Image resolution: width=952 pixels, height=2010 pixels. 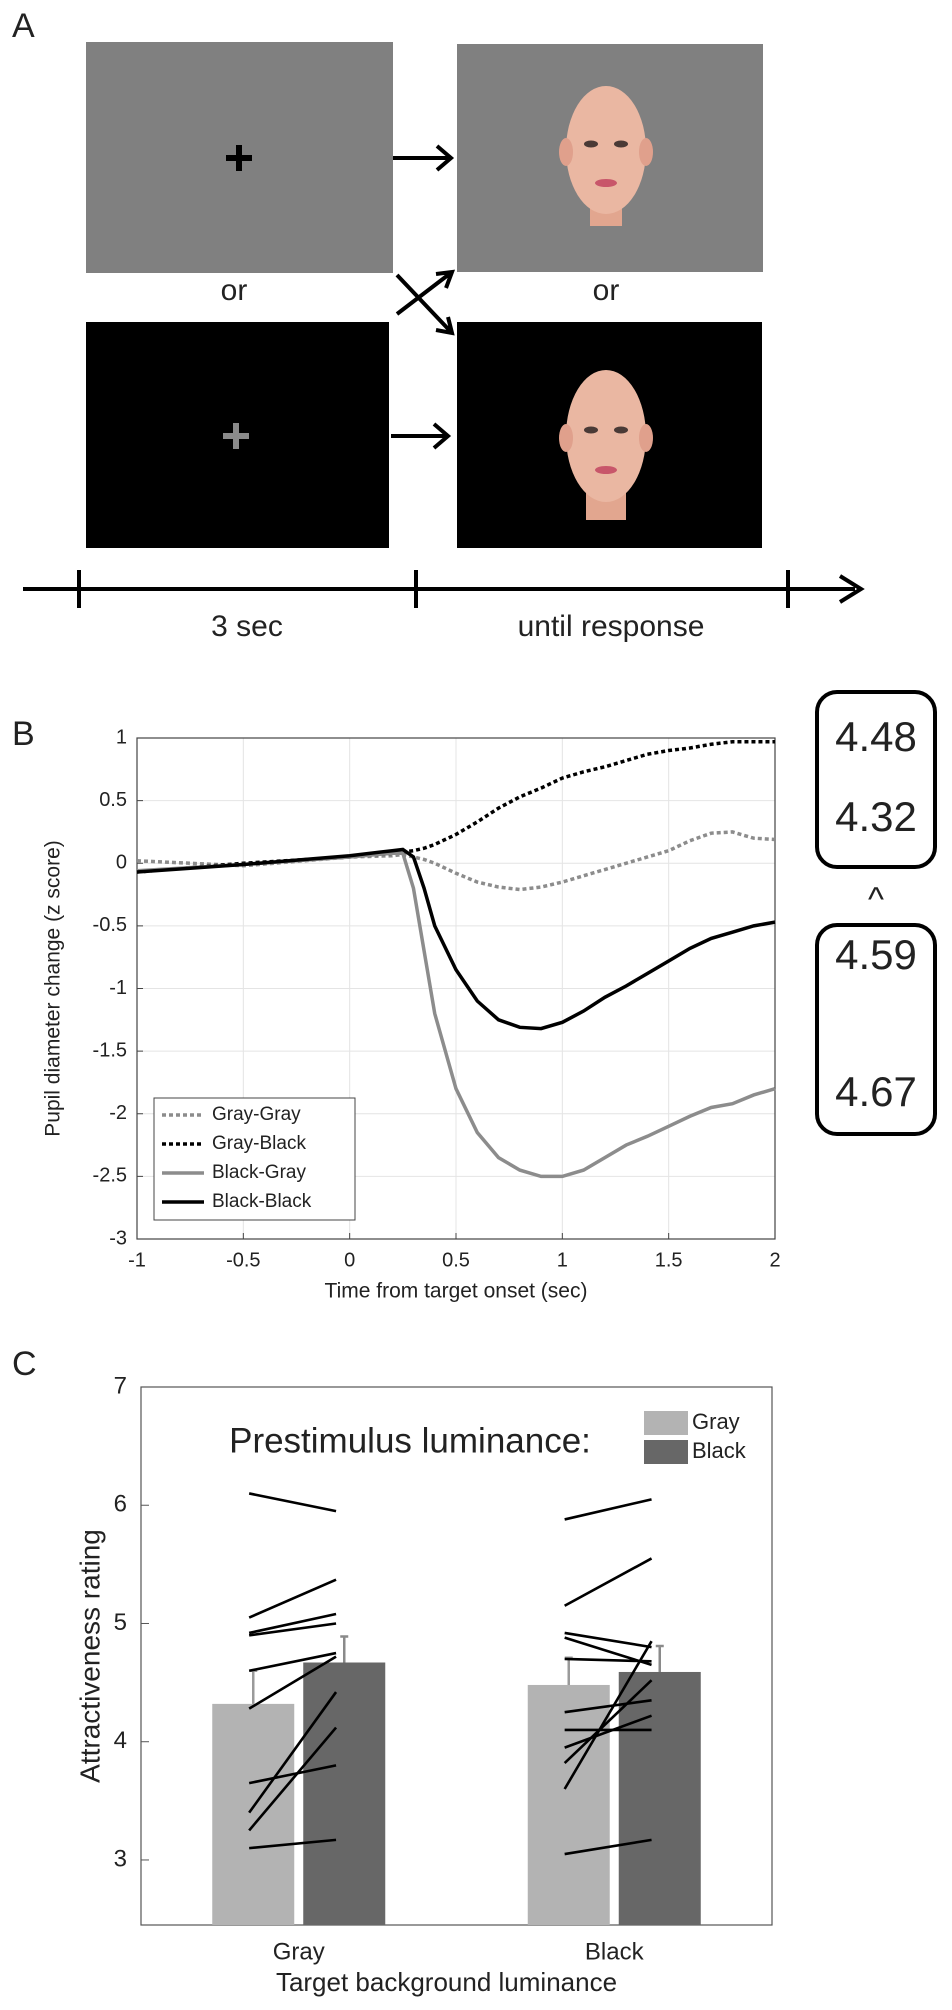 What do you see at coordinates (243, 1260) in the screenshot?
I see `x-tick-label: -0.5` at bounding box center [243, 1260].